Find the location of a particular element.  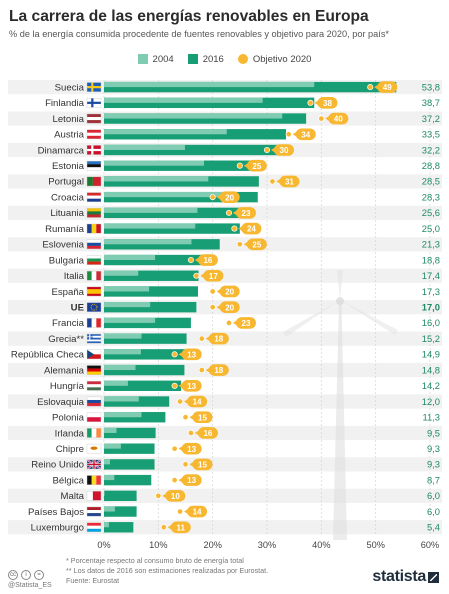

country-label: Croacia is located at coordinates (68, 197).